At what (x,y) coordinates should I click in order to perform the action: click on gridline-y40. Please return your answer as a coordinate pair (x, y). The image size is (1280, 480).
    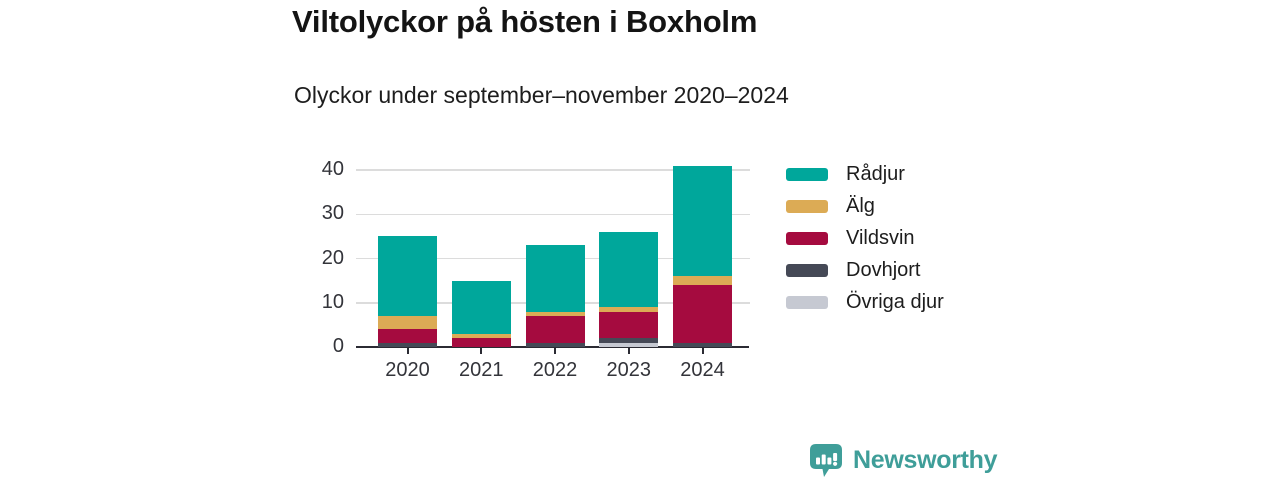
    Looking at the image, I should click on (553, 170).